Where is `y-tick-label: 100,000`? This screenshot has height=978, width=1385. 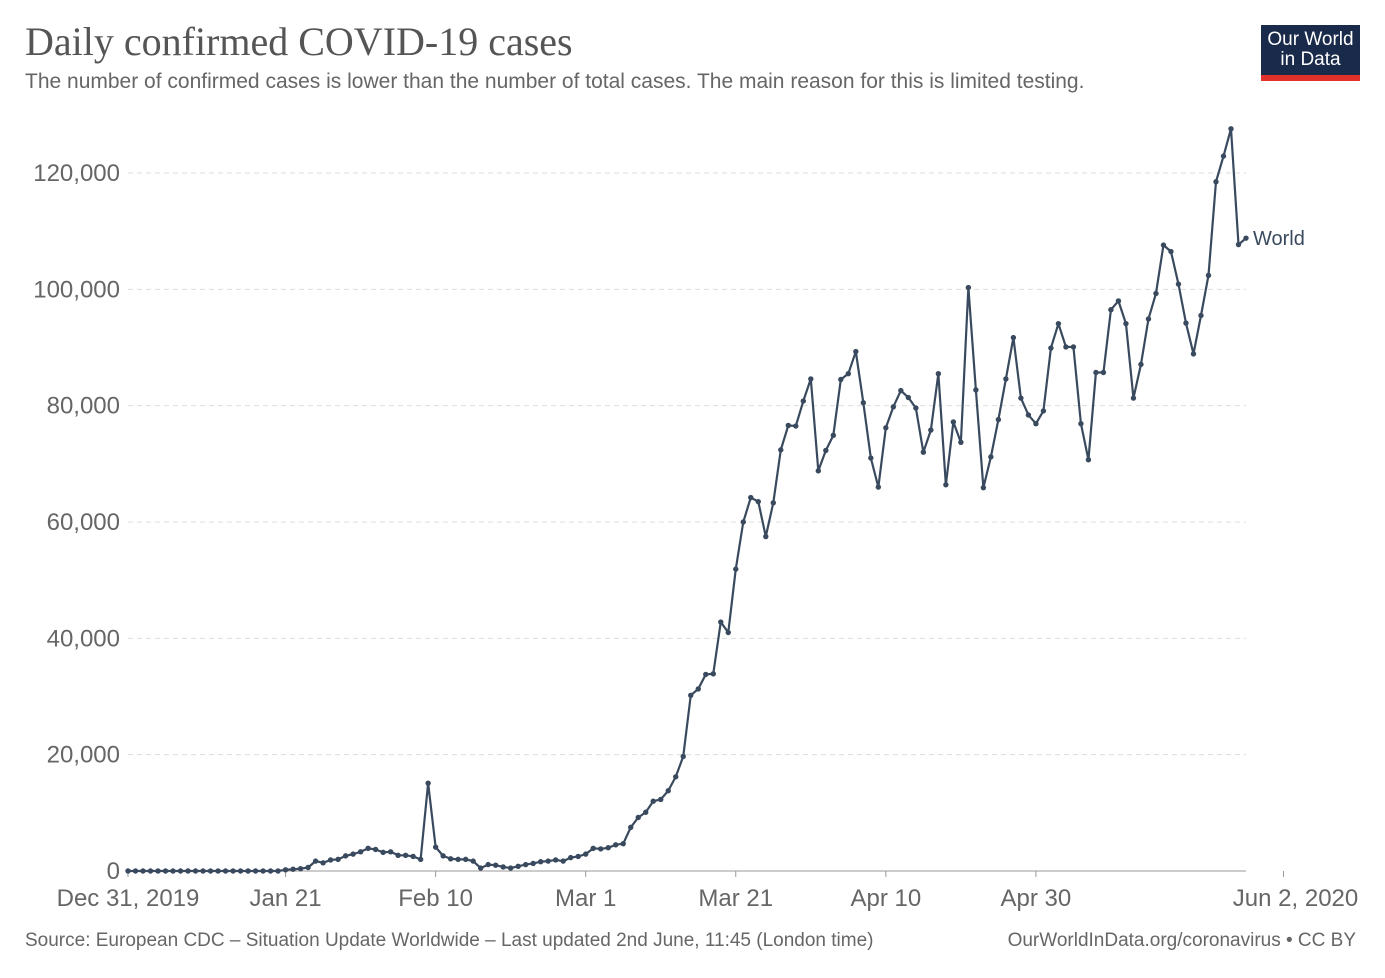 y-tick-label: 100,000 is located at coordinates (76, 289).